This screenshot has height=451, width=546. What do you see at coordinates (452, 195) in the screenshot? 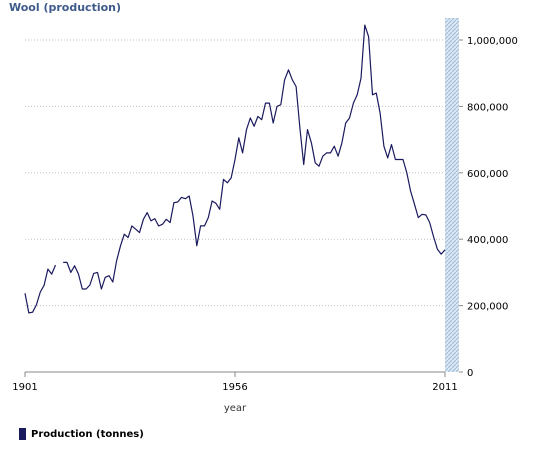
I see `y-axis-band` at bounding box center [452, 195].